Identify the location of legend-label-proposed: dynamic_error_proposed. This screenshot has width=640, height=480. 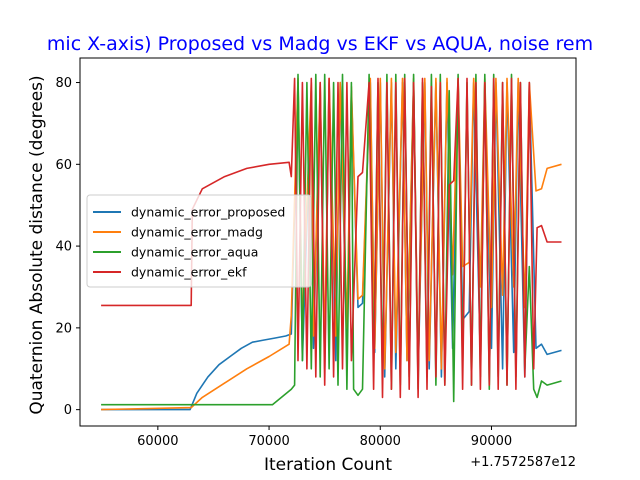
(208, 212).